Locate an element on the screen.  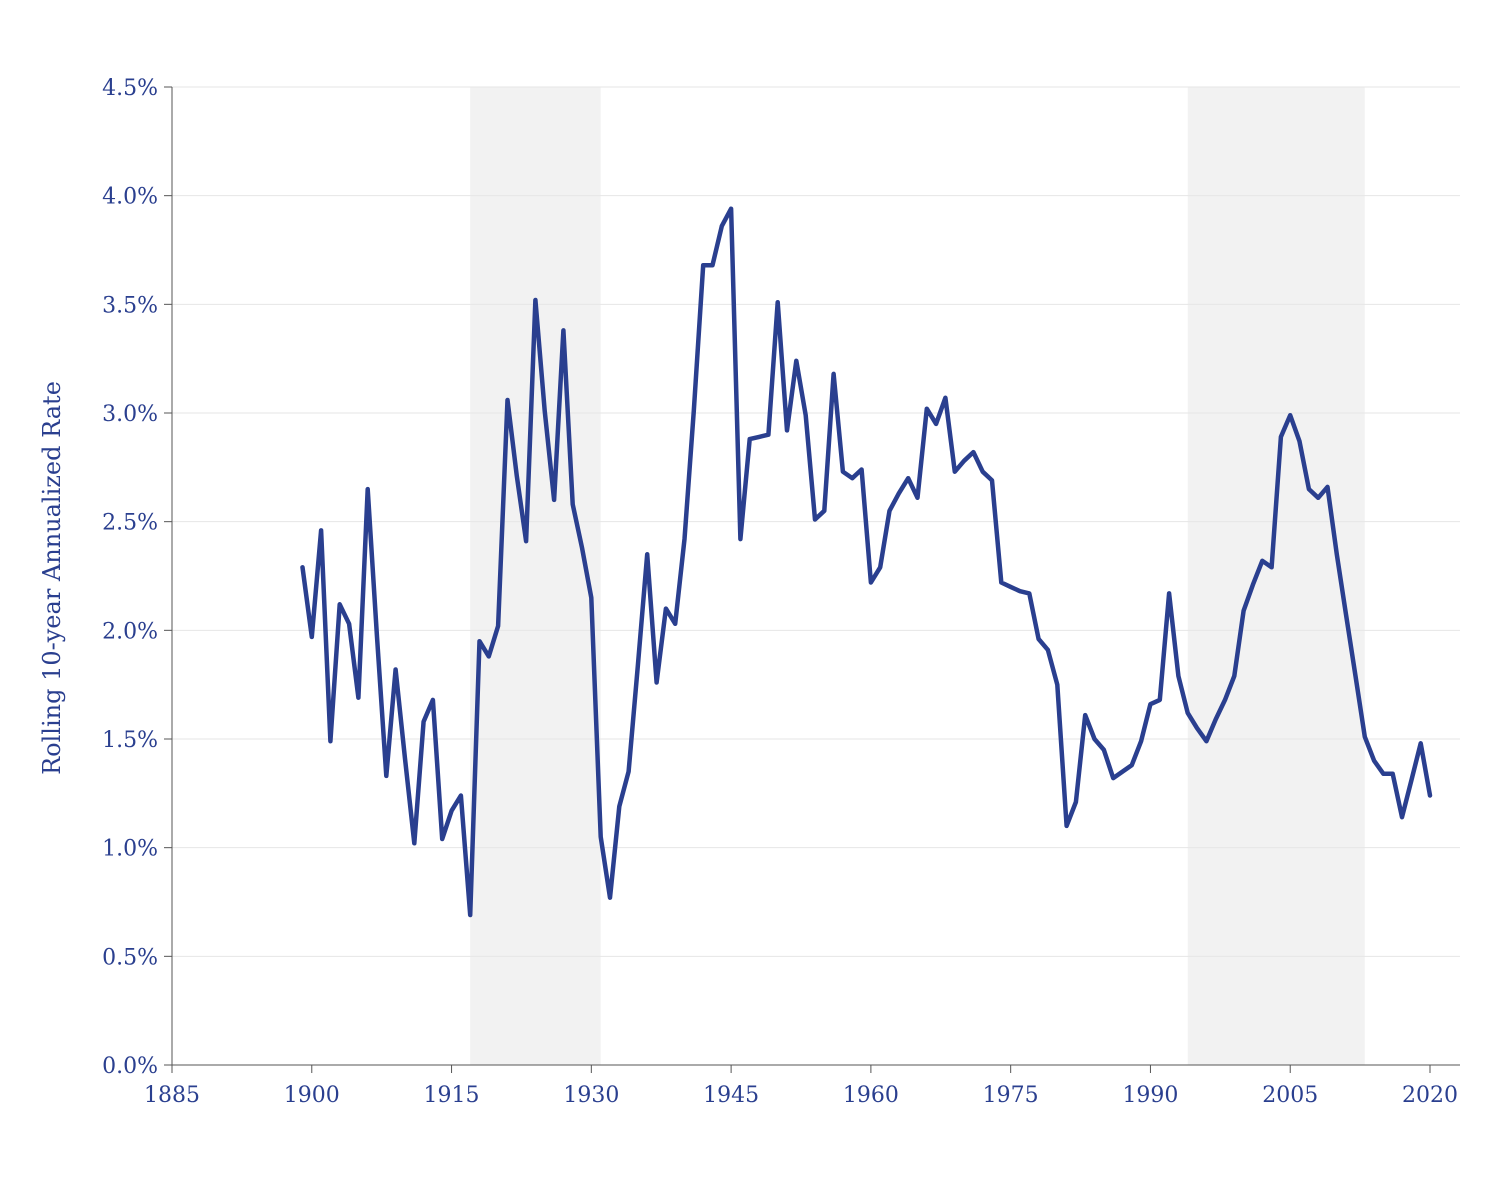
x-tick-label: 1900 is located at coordinates (312, 1095).